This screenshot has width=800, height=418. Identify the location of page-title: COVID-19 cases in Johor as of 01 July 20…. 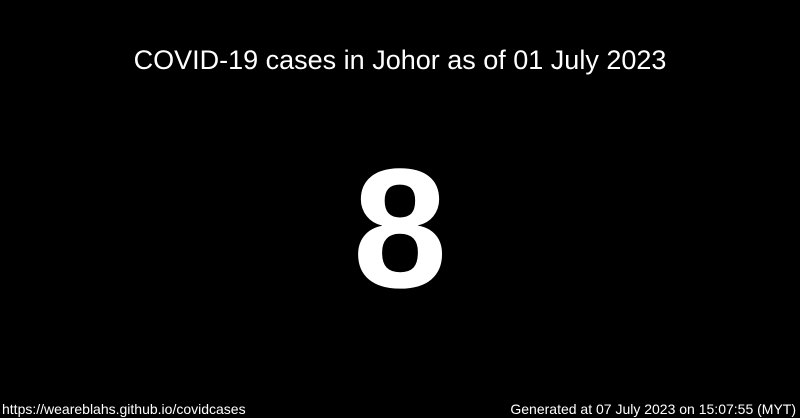
(400, 60).